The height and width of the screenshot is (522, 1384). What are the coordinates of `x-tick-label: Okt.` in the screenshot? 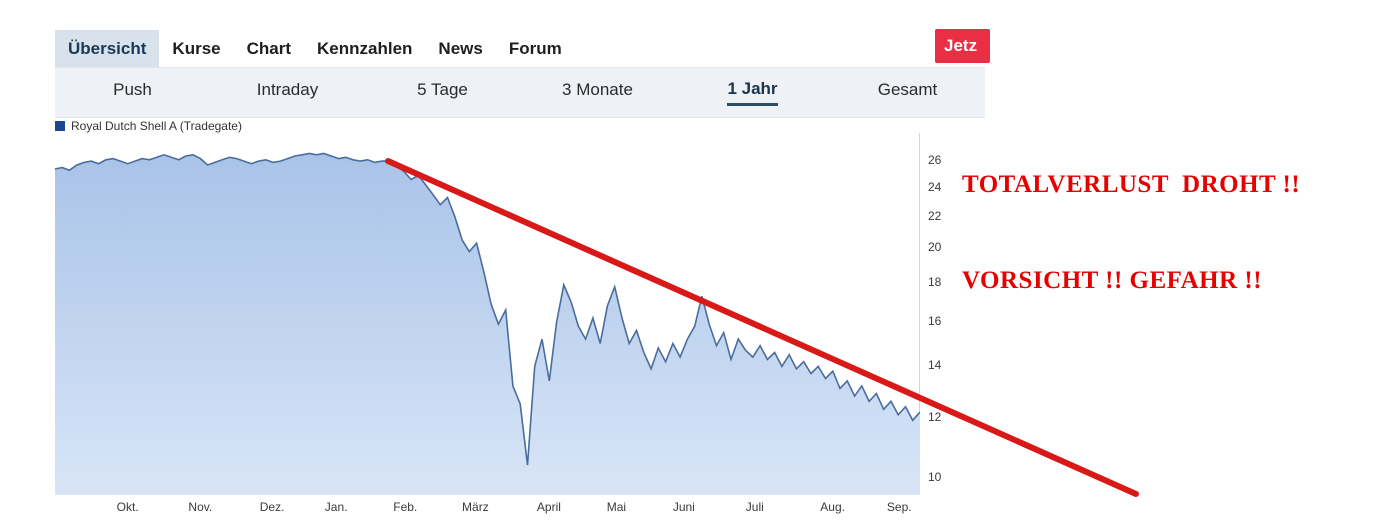 It's located at (127, 507).